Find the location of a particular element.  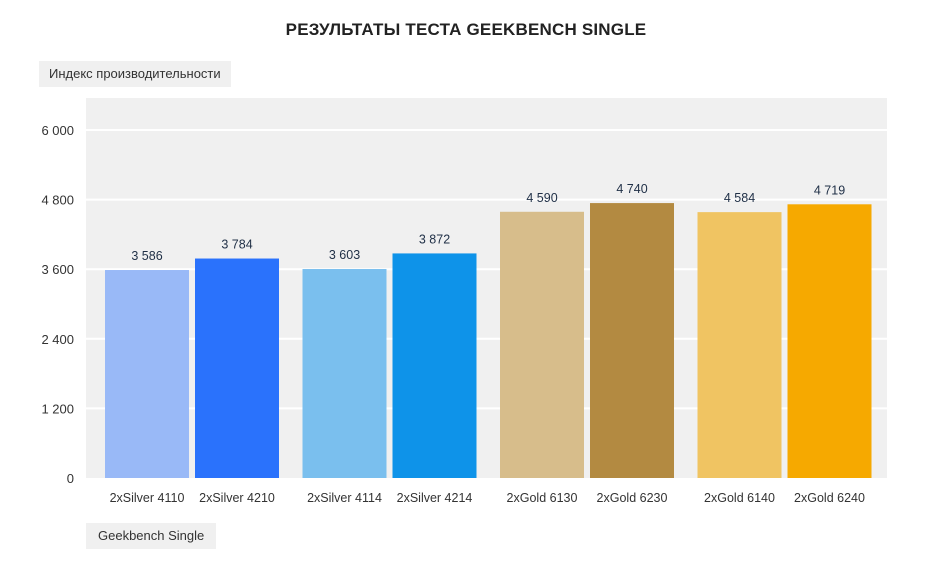

y-tick-label: 6 000 is located at coordinates (57, 130).